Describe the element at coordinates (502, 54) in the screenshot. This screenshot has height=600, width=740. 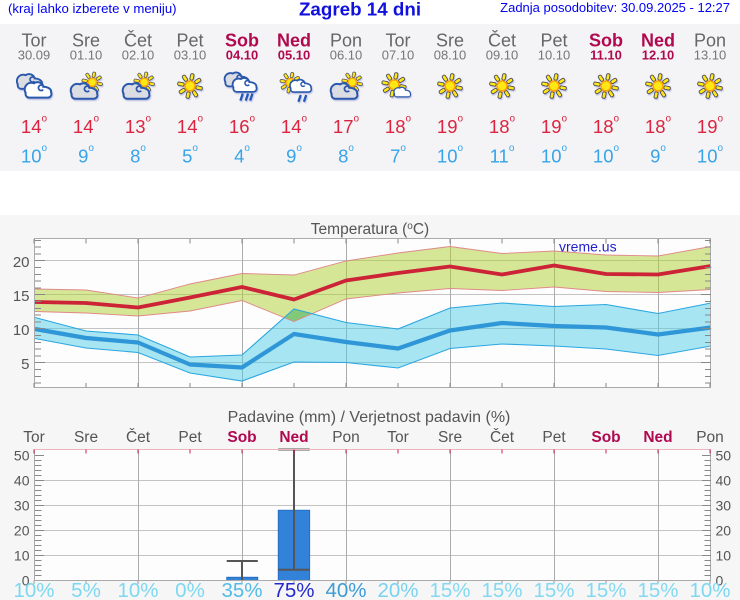
I see `svg-text: 09.10` at that location.